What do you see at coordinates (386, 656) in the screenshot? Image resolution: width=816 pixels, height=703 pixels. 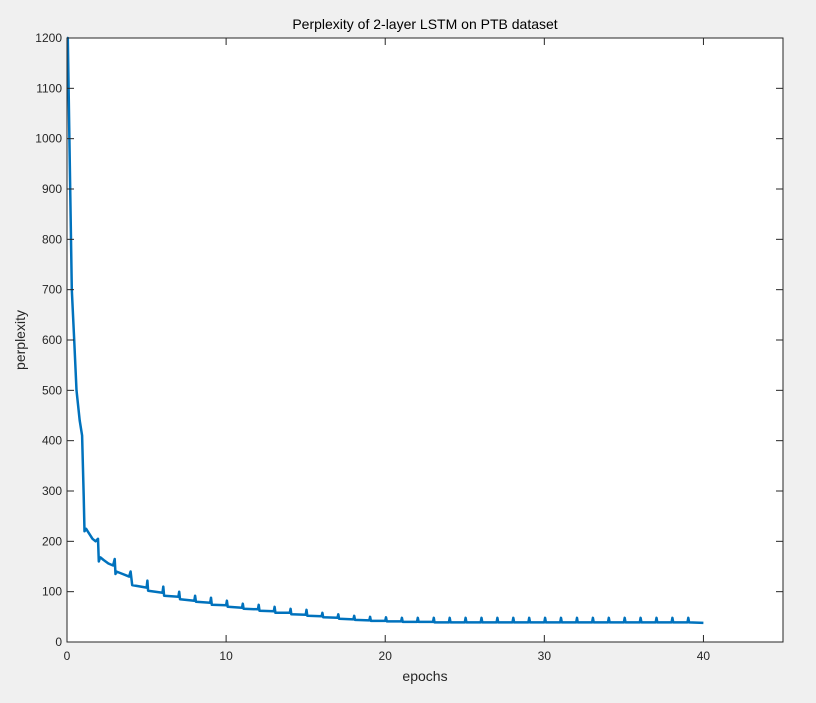 I see `x-tick-label: 20` at bounding box center [386, 656].